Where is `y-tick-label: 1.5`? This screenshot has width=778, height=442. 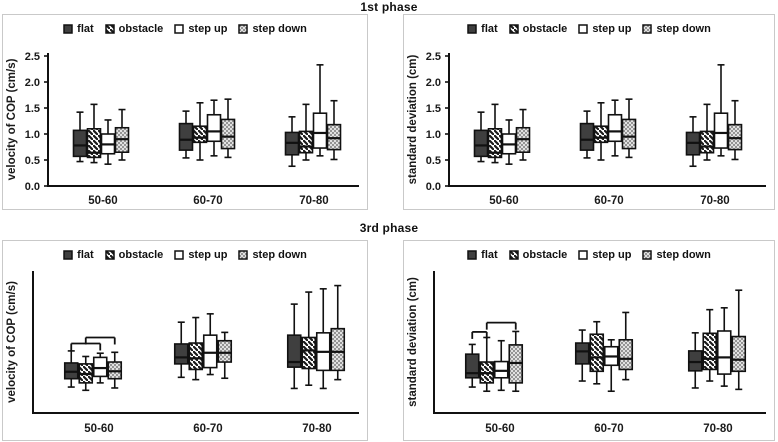 y-tick-label: 1.5 is located at coordinates (32, 109).